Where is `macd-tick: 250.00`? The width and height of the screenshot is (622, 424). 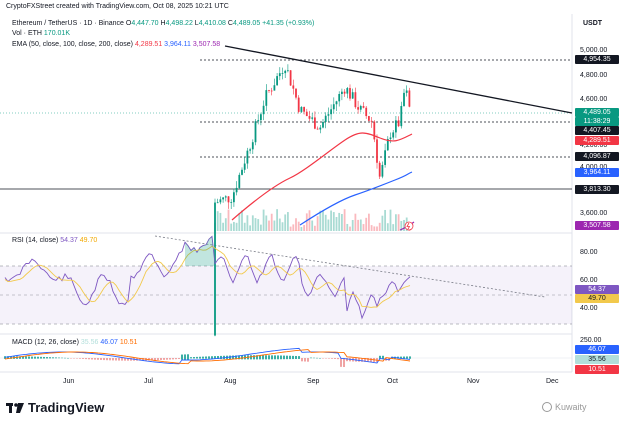
macd-tick: 250.00 is located at coordinates (591, 340).